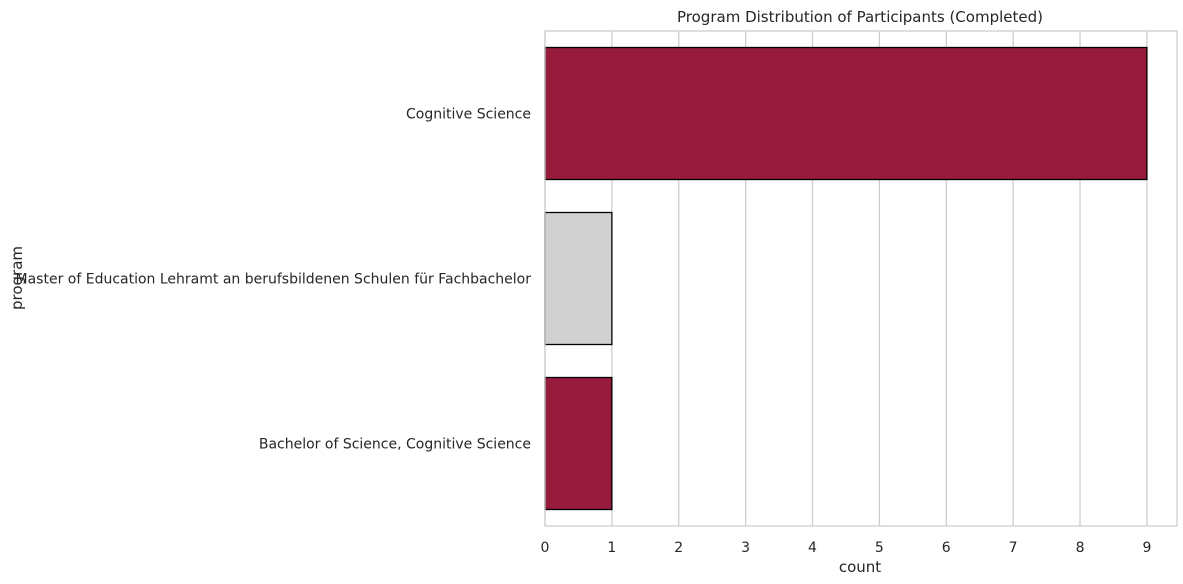  Describe the element at coordinates (745, 548) in the screenshot. I see `x-tick-label: 3` at that location.